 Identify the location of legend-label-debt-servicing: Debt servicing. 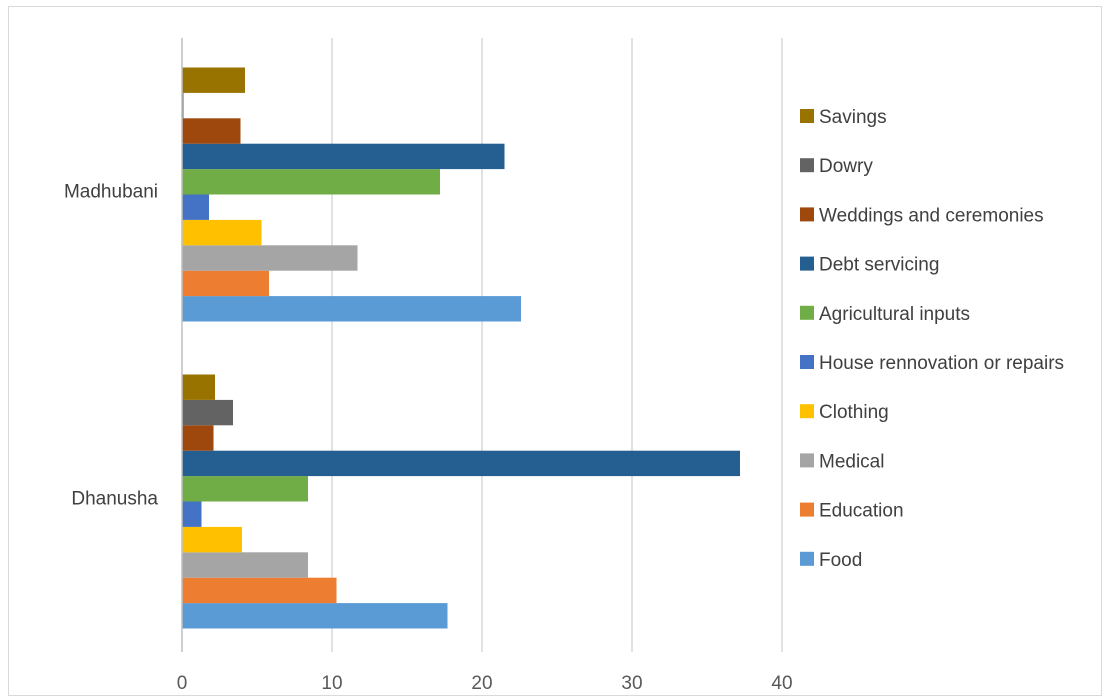
(879, 265).